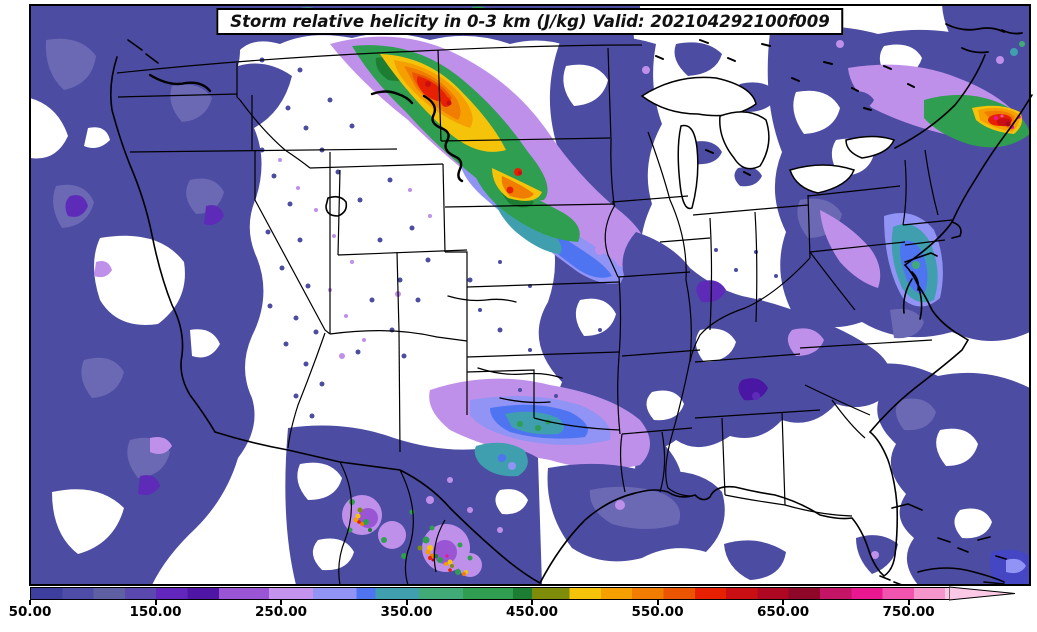  Describe the element at coordinates (982, 593) in the screenshot. I see `colorbar-extend-arrow` at that location.